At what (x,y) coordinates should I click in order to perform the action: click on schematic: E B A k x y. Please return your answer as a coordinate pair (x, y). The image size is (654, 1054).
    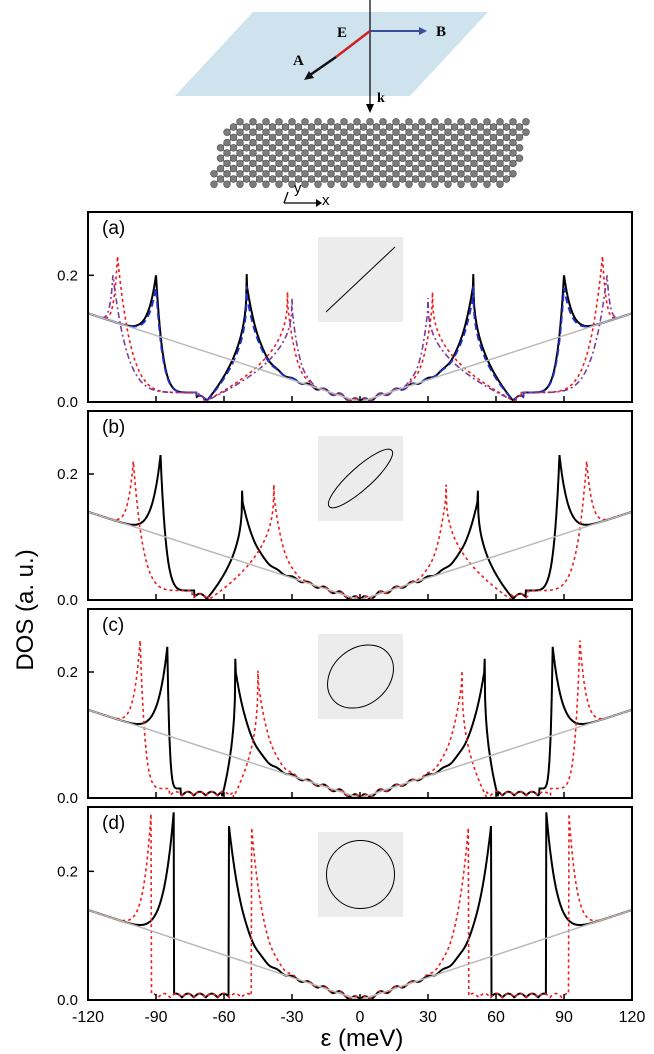
    Looking at the image, I should click on (352, 104).